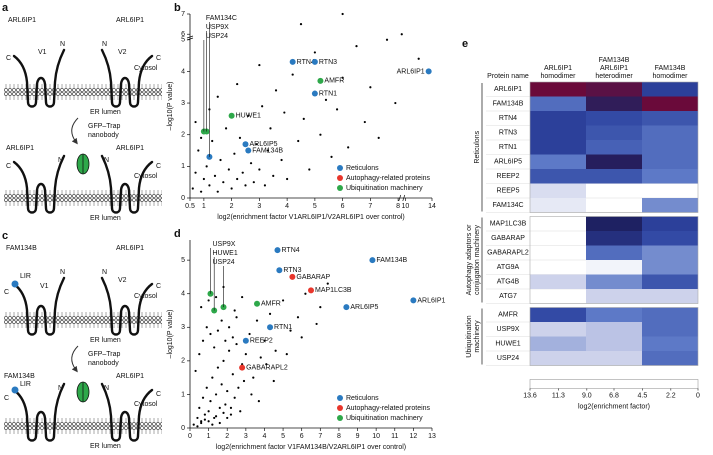 Image resolution: width=713 pixels, height=455 pixels. Describe the element at coordinates (15, 284) in the screenshot. I see `lir-motif` at that location.